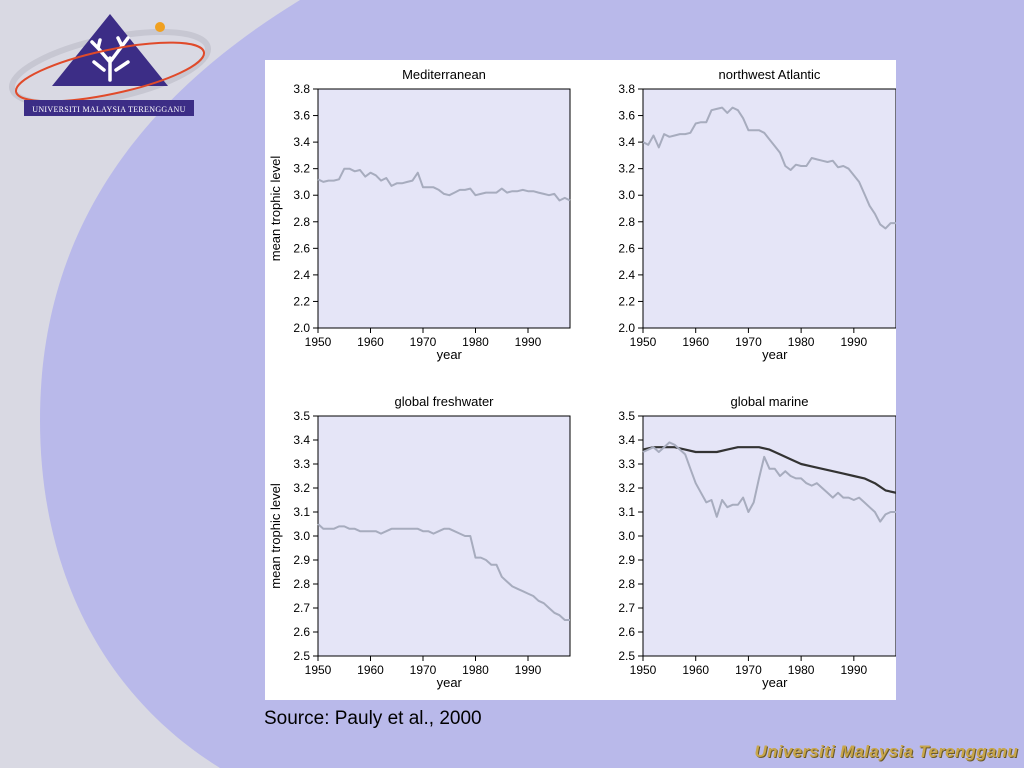 This screenshot has width=1024, height=768. Describe the element at coordinates (301, 142) in the screenshot. I see `panel-1-ytick-label: 3.4` at that location.